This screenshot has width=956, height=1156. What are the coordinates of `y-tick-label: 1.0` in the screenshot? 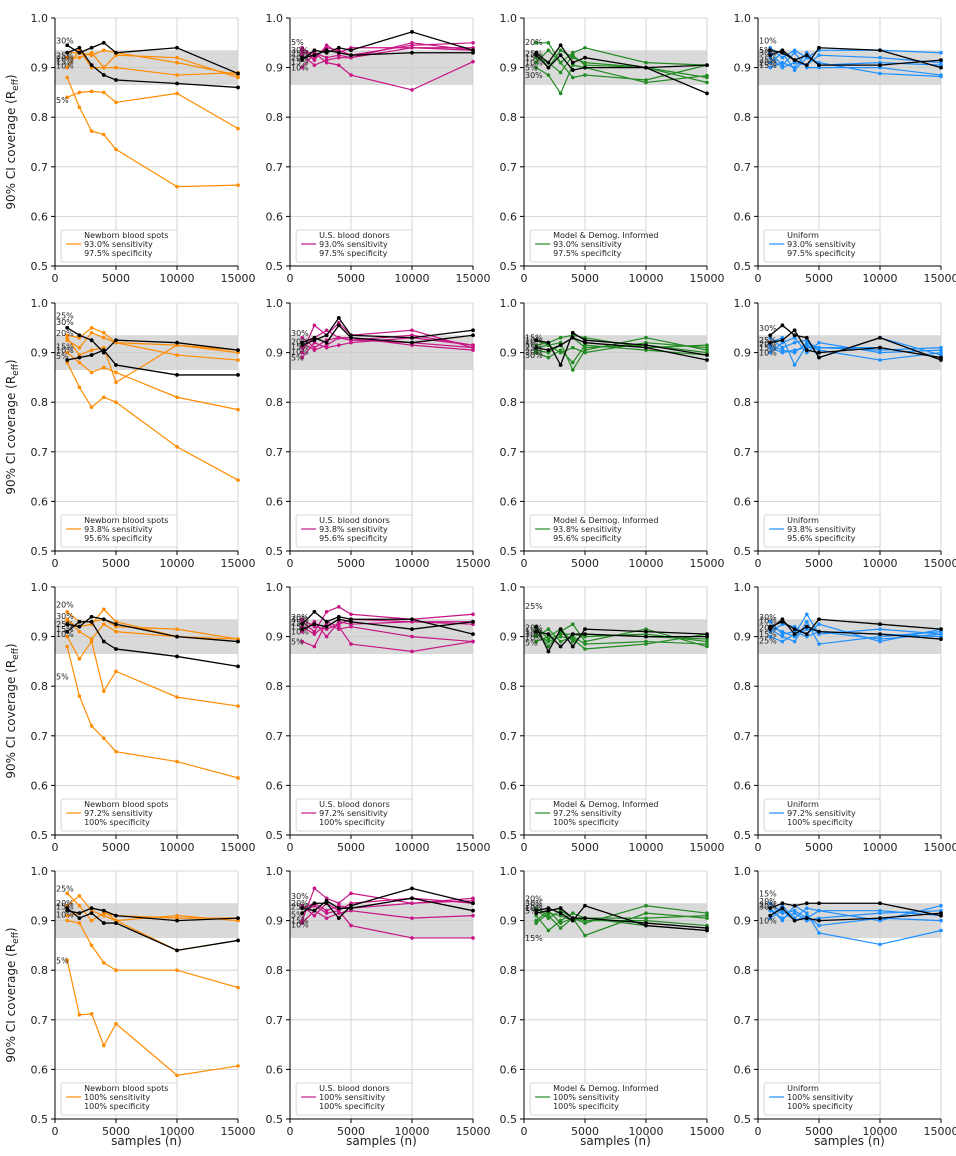 It's located at (509, 18).